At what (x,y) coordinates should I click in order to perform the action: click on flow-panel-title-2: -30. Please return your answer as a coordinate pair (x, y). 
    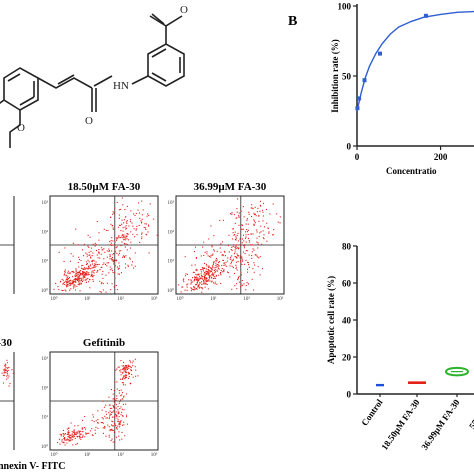
    Looking at the image, I should click on (6, 343).